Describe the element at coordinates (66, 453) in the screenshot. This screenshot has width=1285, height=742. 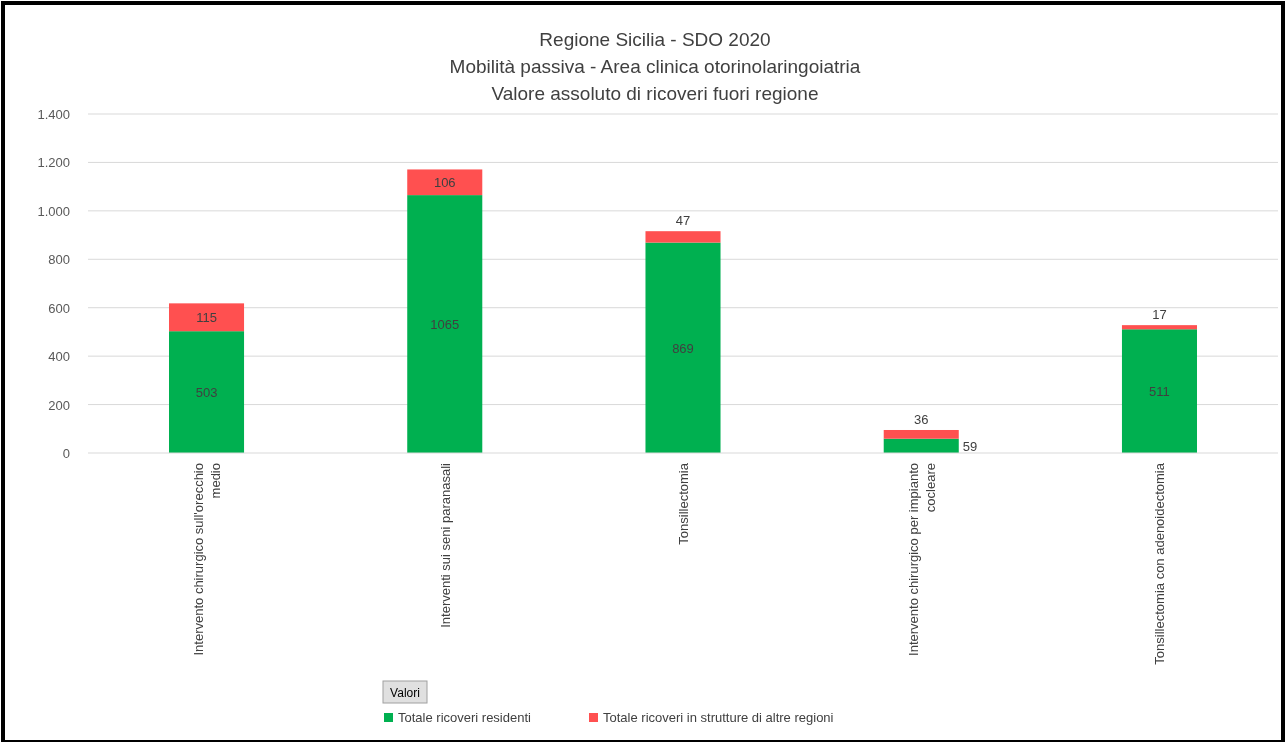
I see `y-tick-label: 0` at that location.